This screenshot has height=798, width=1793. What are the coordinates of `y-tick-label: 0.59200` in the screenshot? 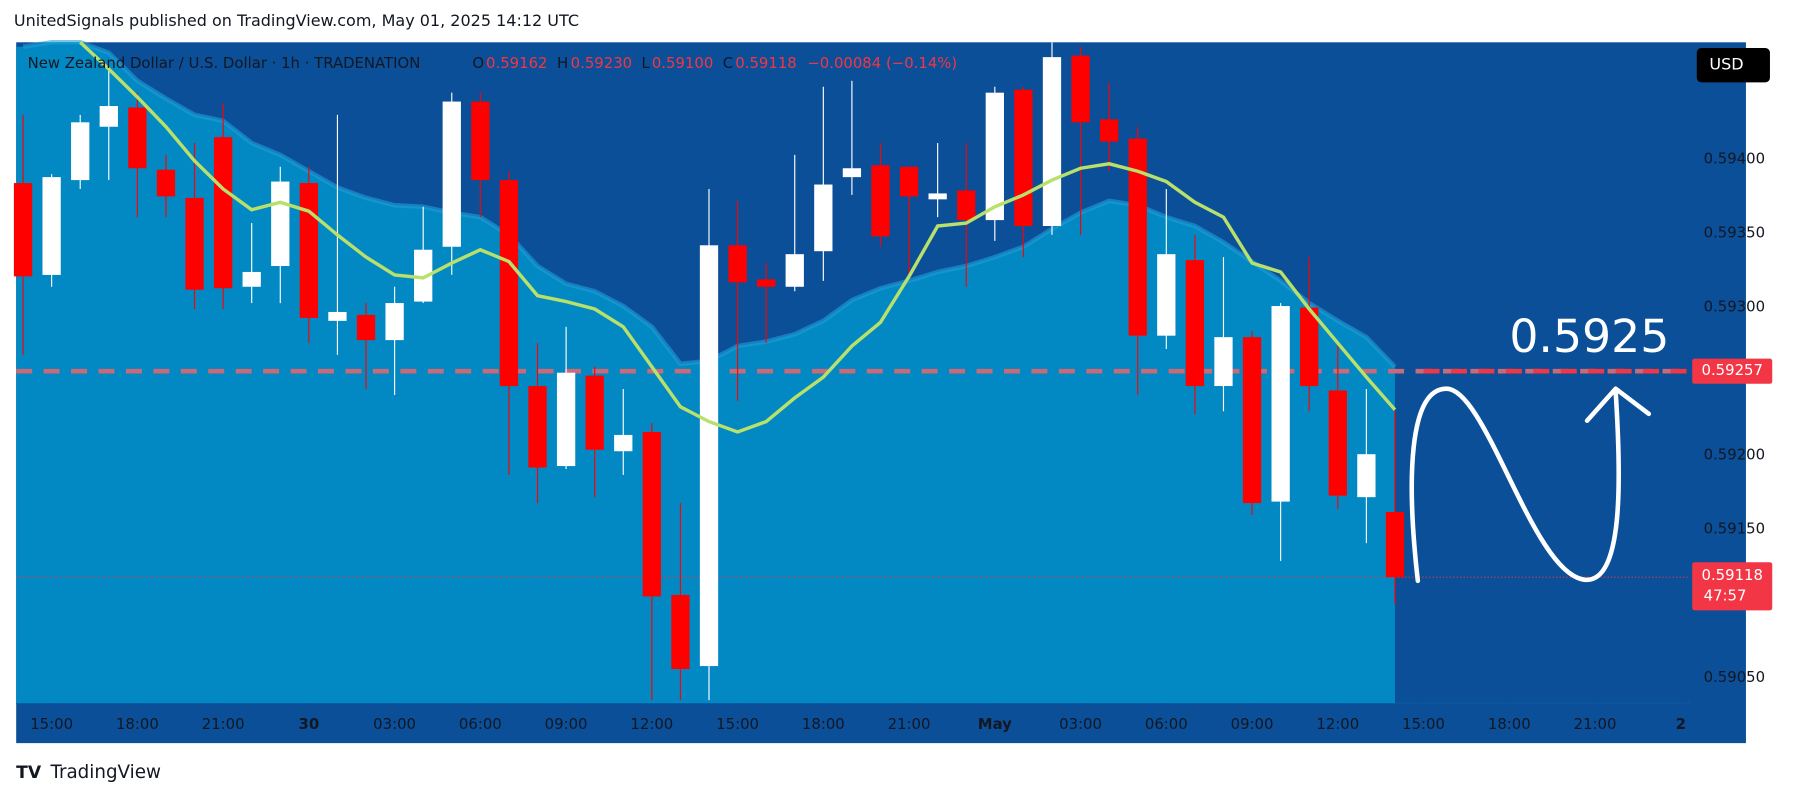 It's located at (1734, 455).